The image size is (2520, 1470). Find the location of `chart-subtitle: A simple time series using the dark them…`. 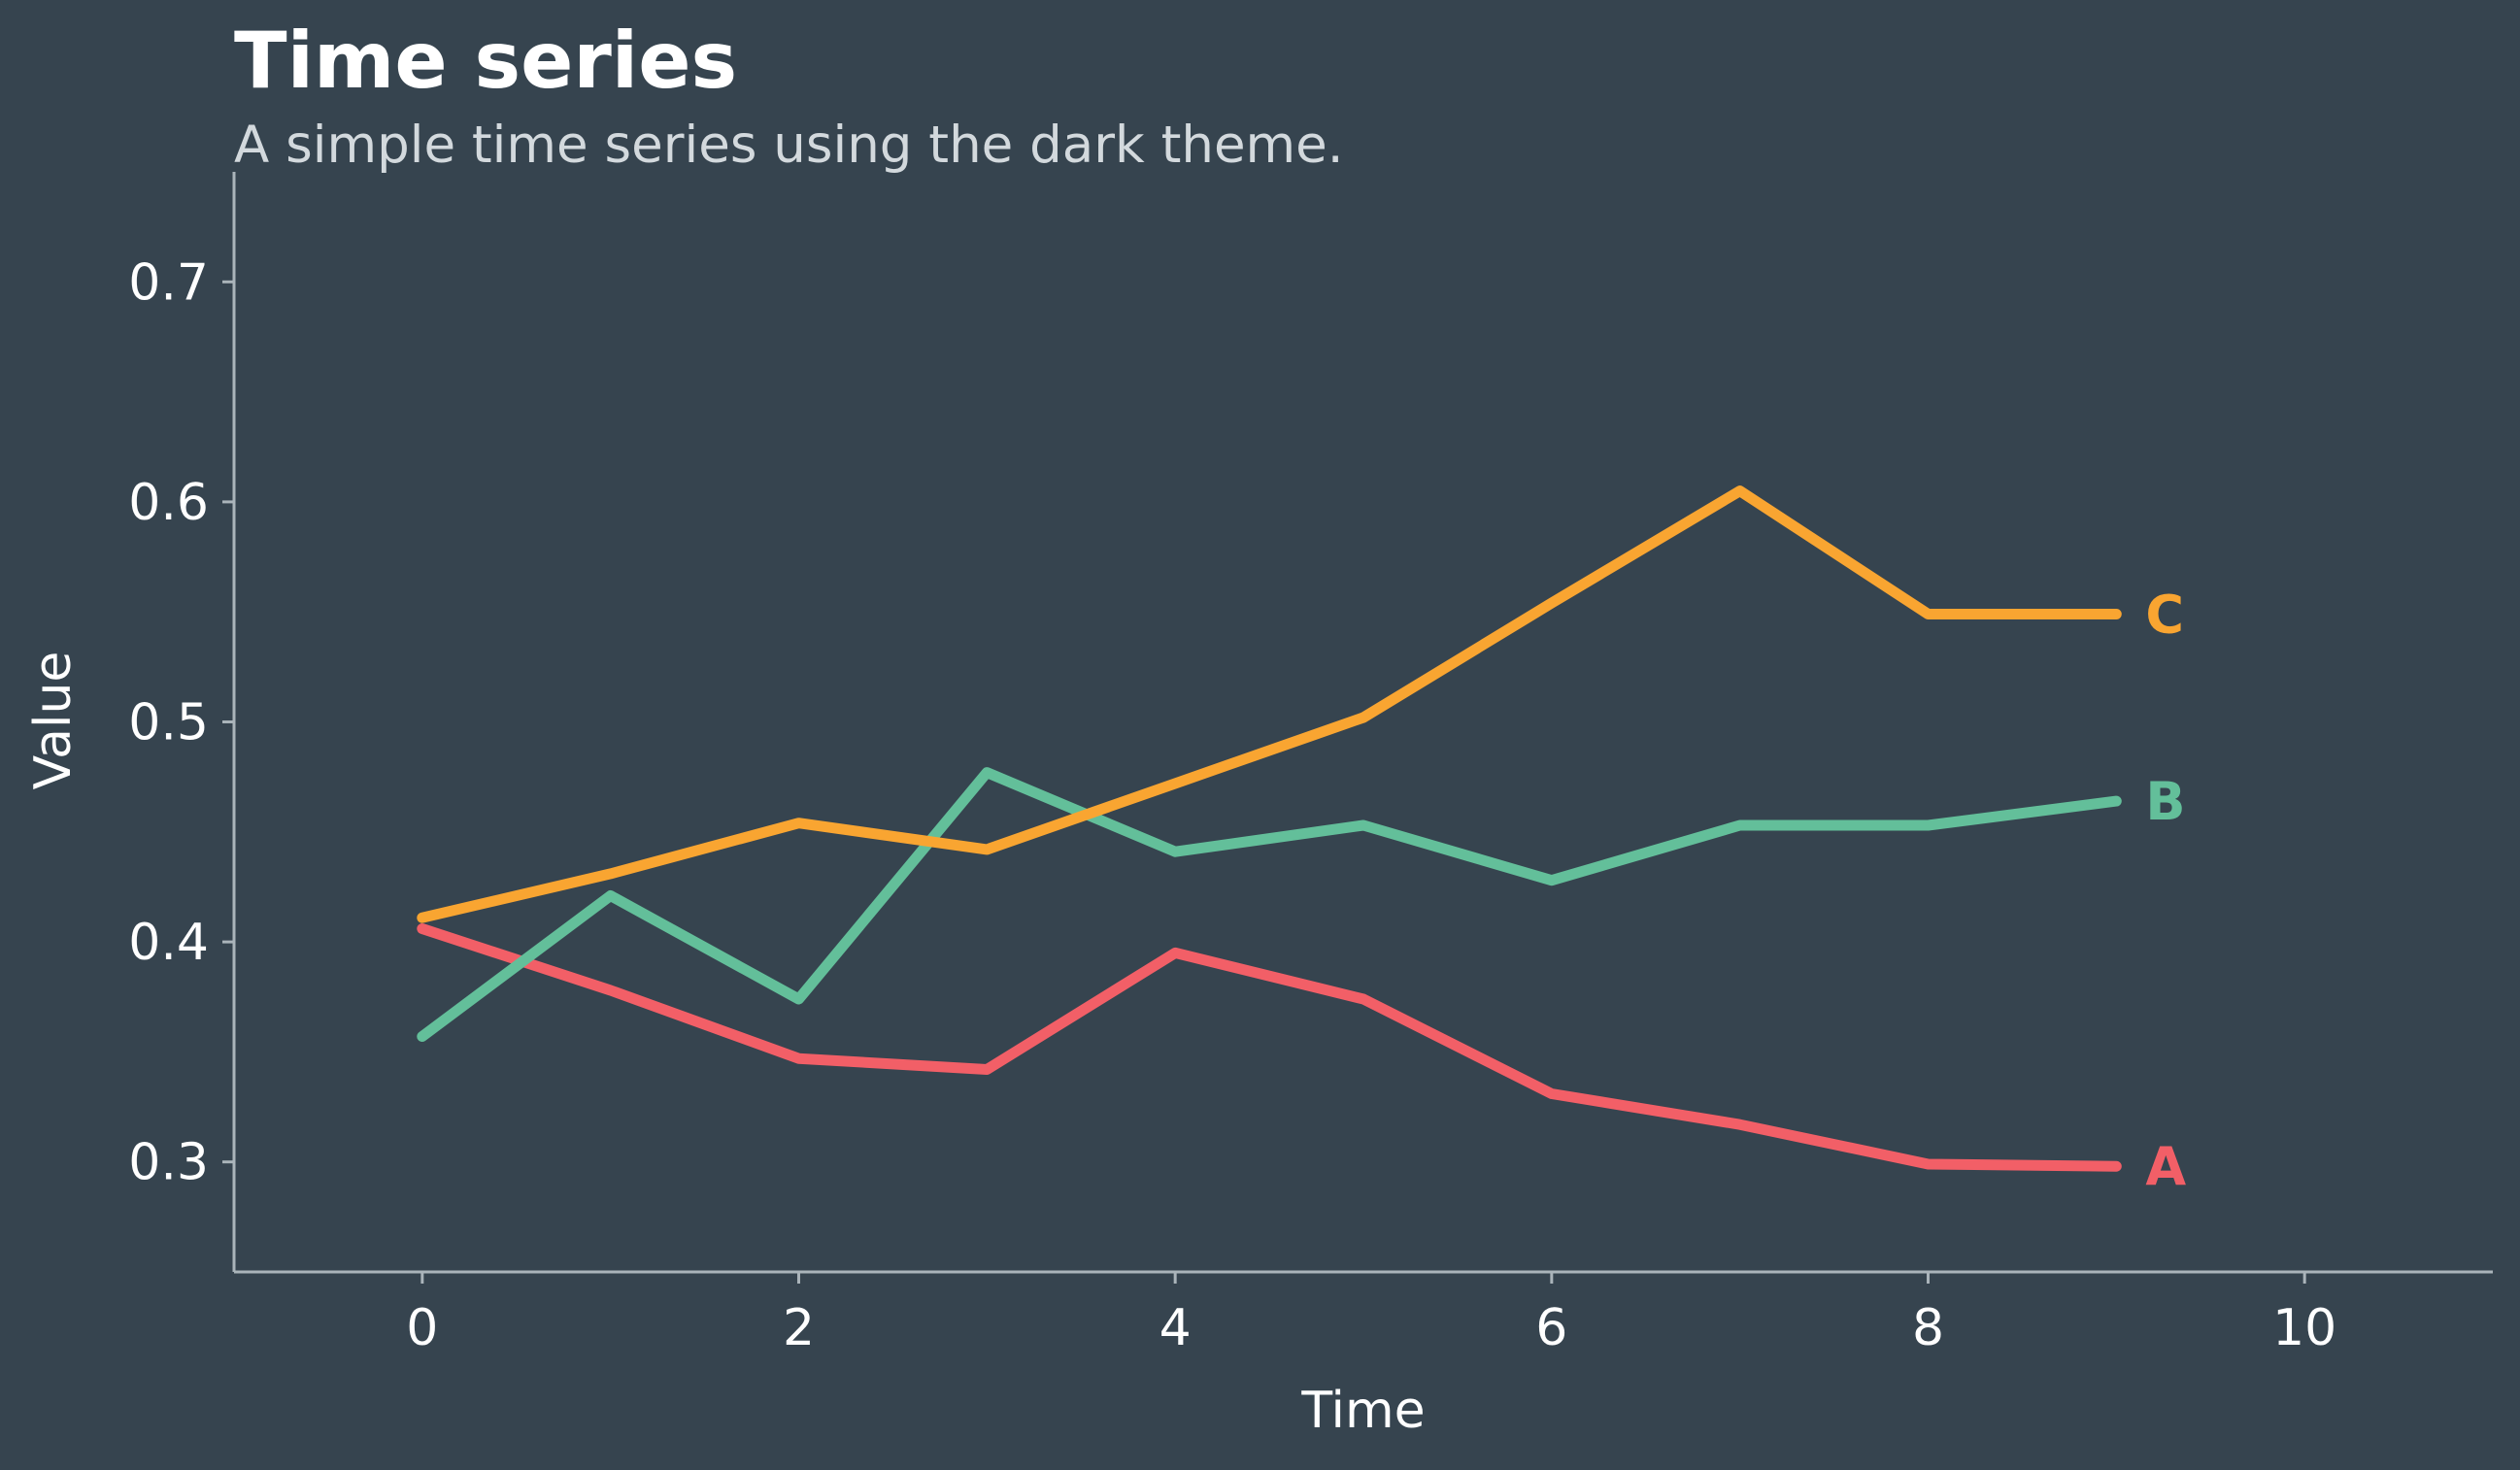

chart-subtitle: A simple time series using the dark them… is located at coordinates (789, 145).